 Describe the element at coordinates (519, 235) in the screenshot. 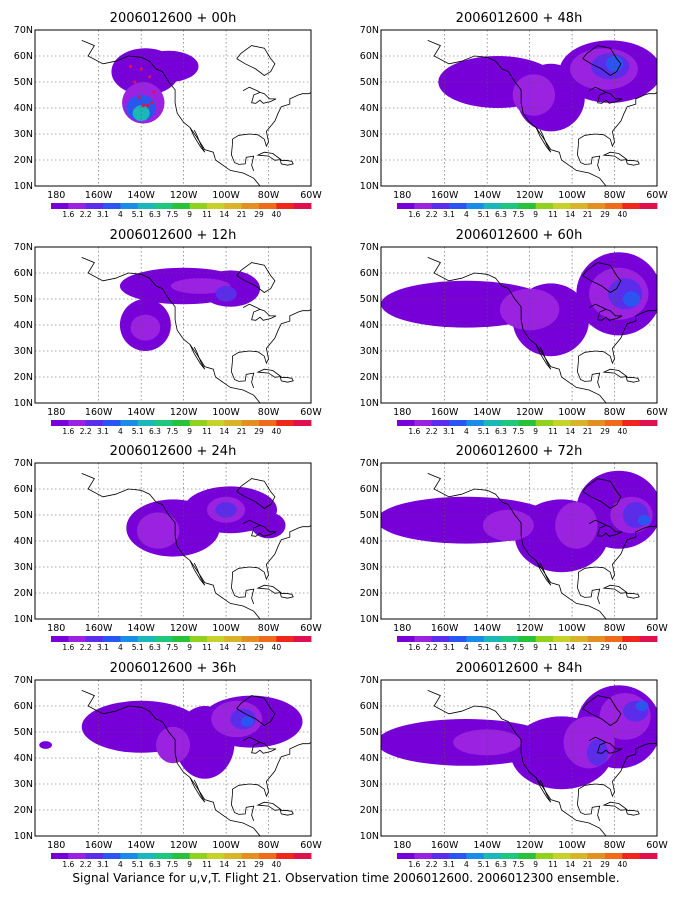

I see `panel-title: 2006012600 + 60h` at that location.